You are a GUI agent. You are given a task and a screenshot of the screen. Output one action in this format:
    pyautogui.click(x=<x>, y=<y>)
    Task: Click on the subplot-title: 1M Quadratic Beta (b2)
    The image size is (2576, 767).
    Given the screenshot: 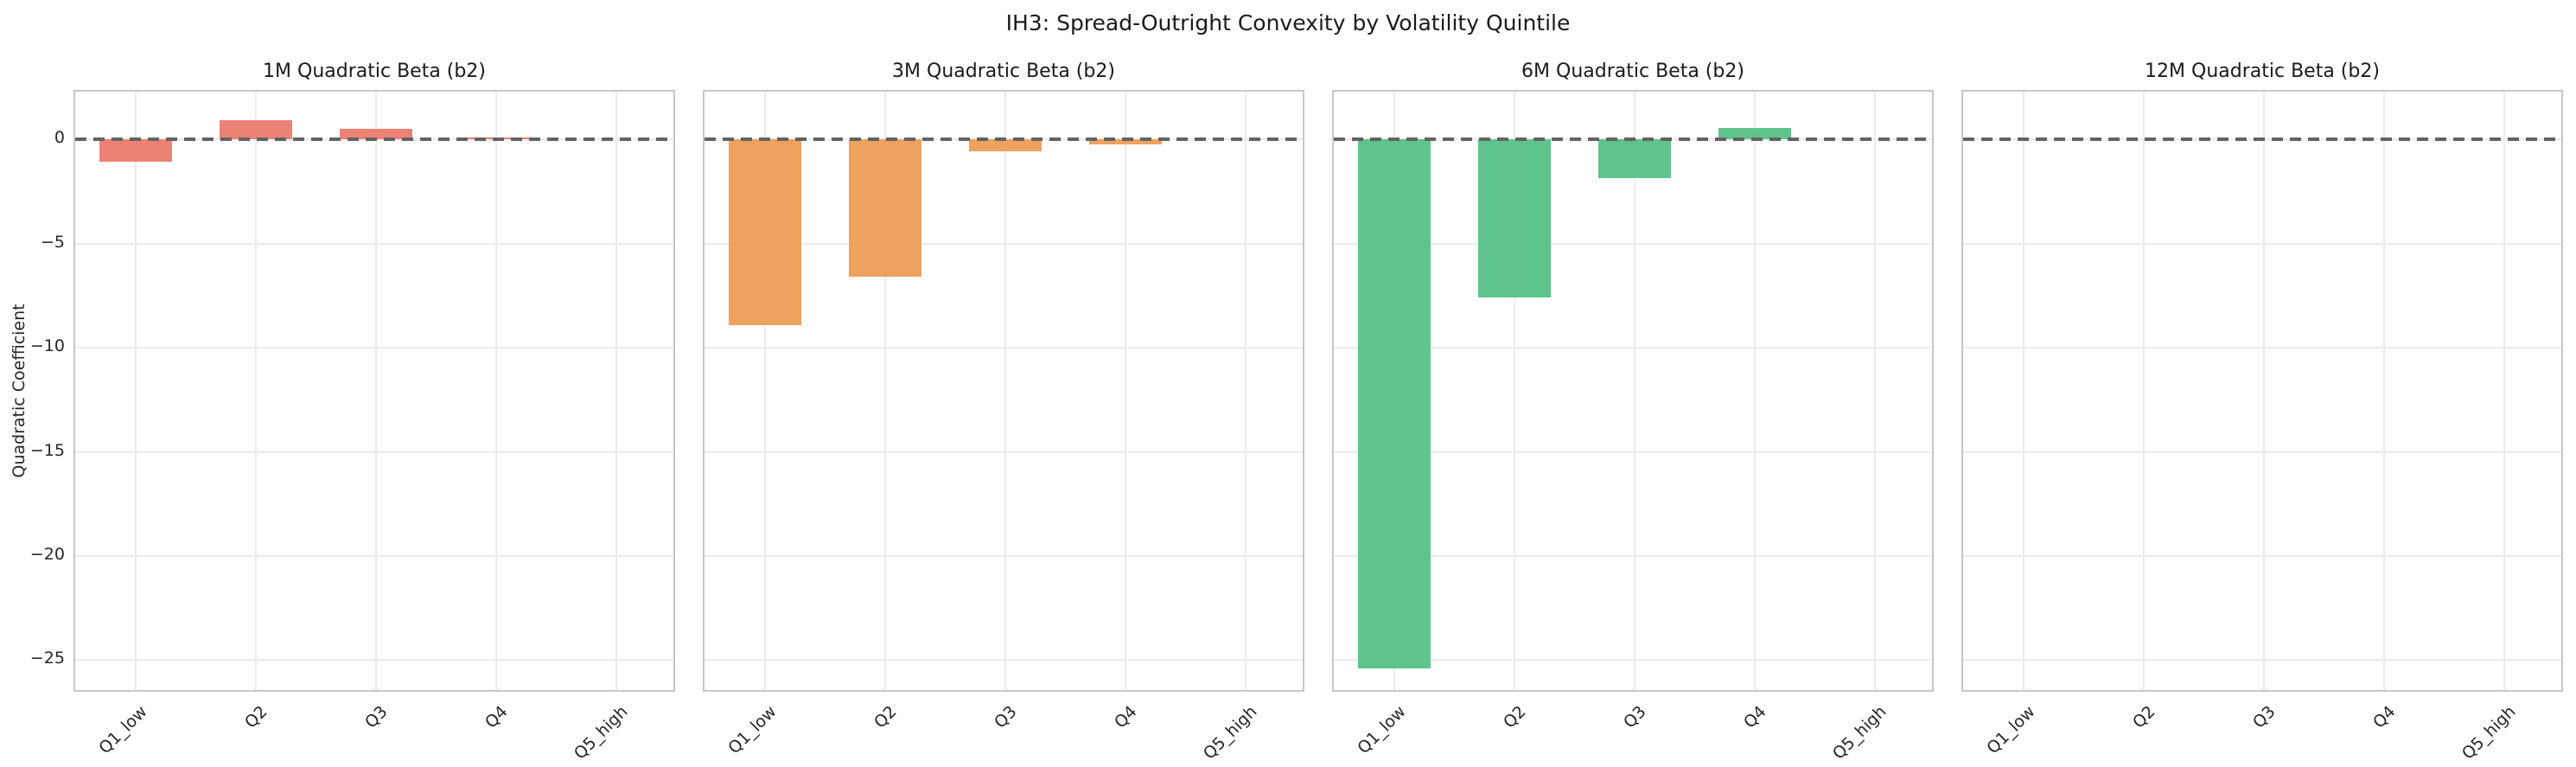 What is the action you would take?
    pyautogui.click(x=374, y=71)
    